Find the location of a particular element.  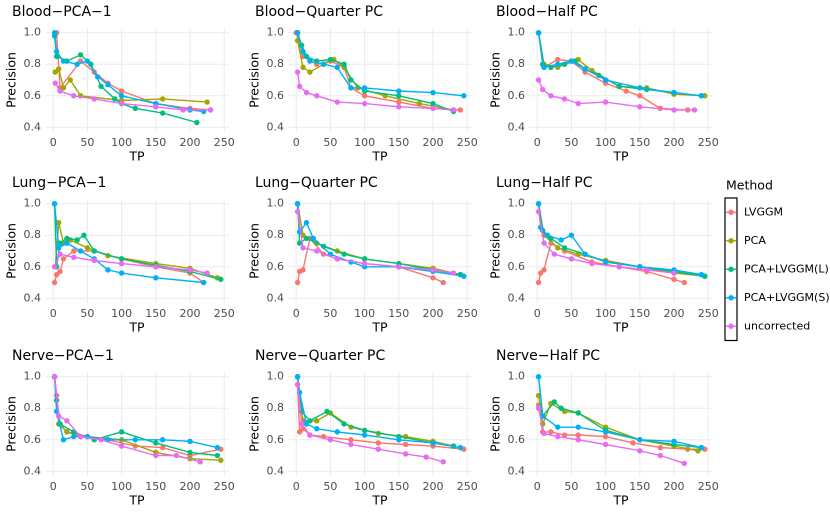

panel-title: Nerve−Quarter PC is located at coordinates (320, 356).